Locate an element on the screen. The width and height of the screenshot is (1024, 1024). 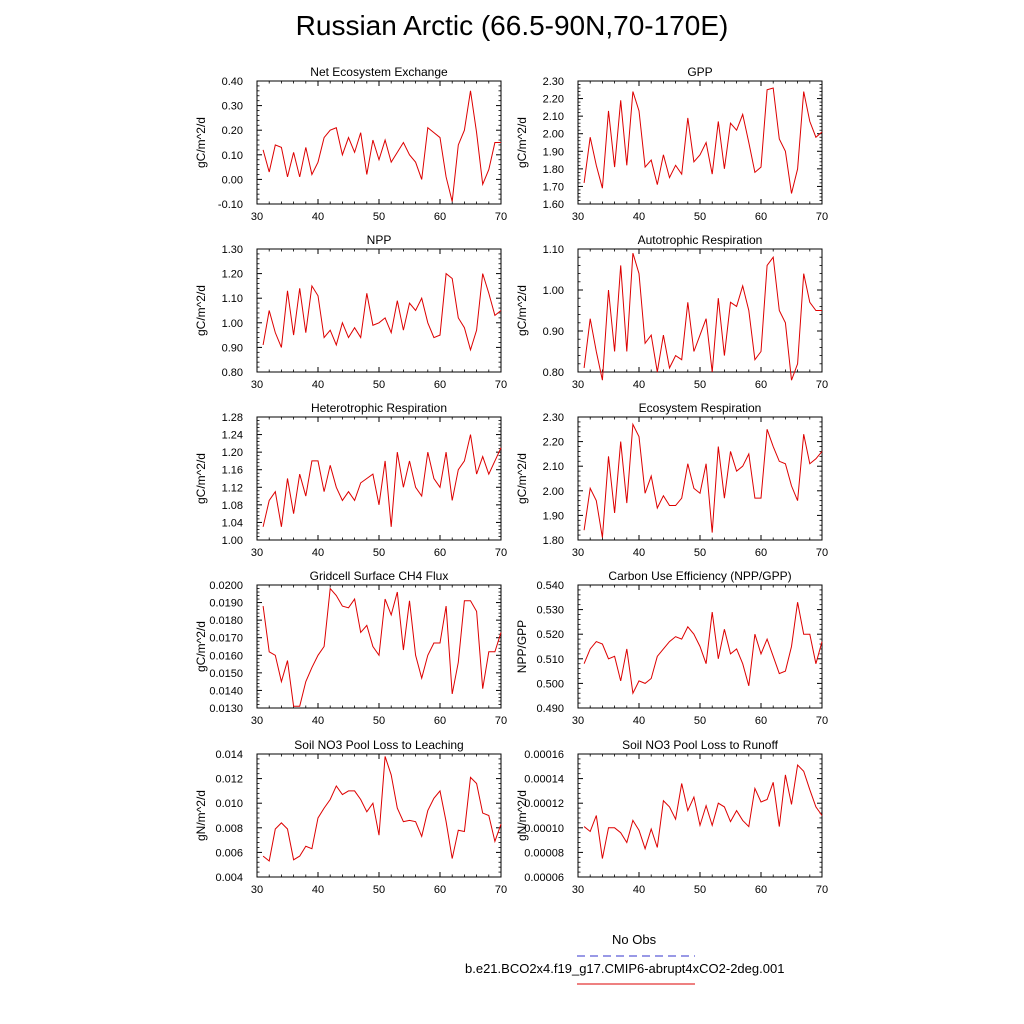
y-tick-label: 1.60 is located at coordinates (553, 205).